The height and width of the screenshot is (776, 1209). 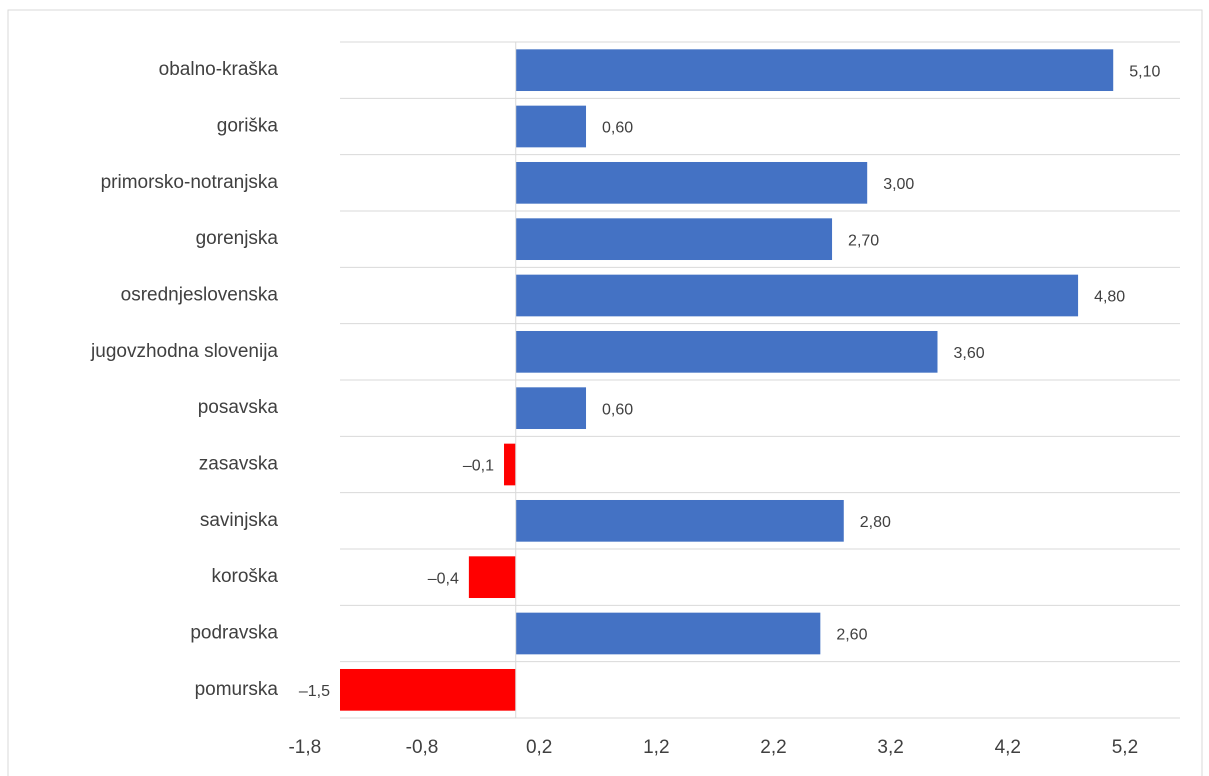 I want to click on y-tick-label: gorenjska, so click(x=237, y=238).